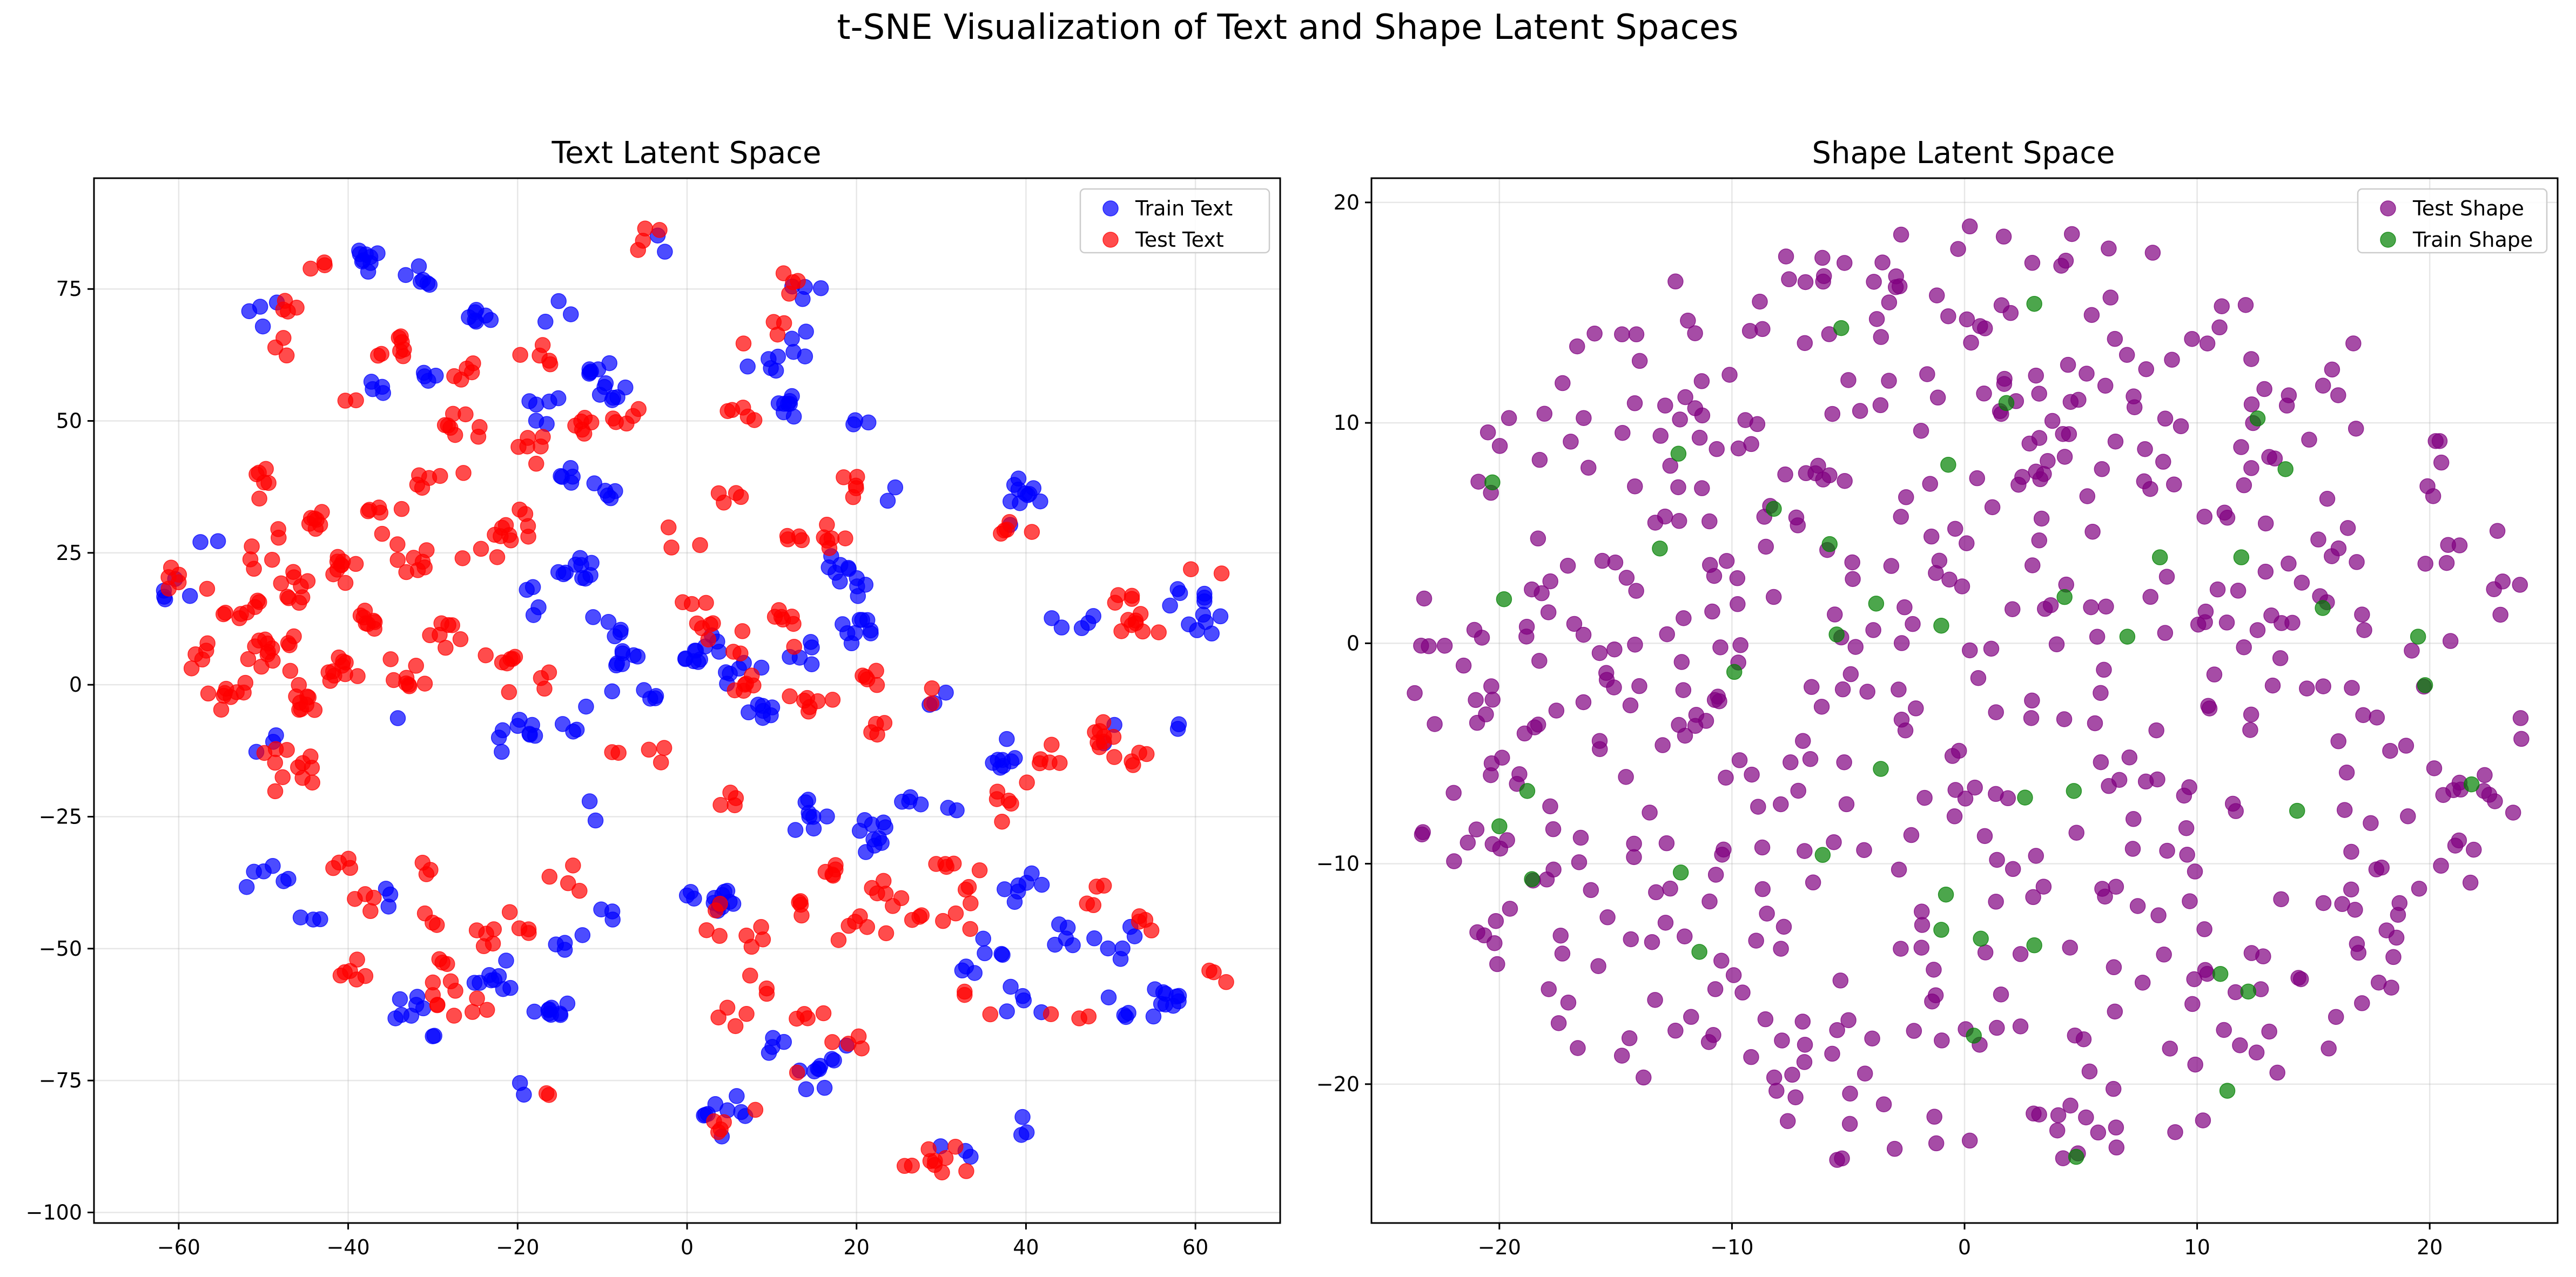 The width and height of the screenshot is (2576, 1277). Describe the element at coordinates (347, 1247) in the screenshot. I see `text-x-tick-label: −40` at that location.